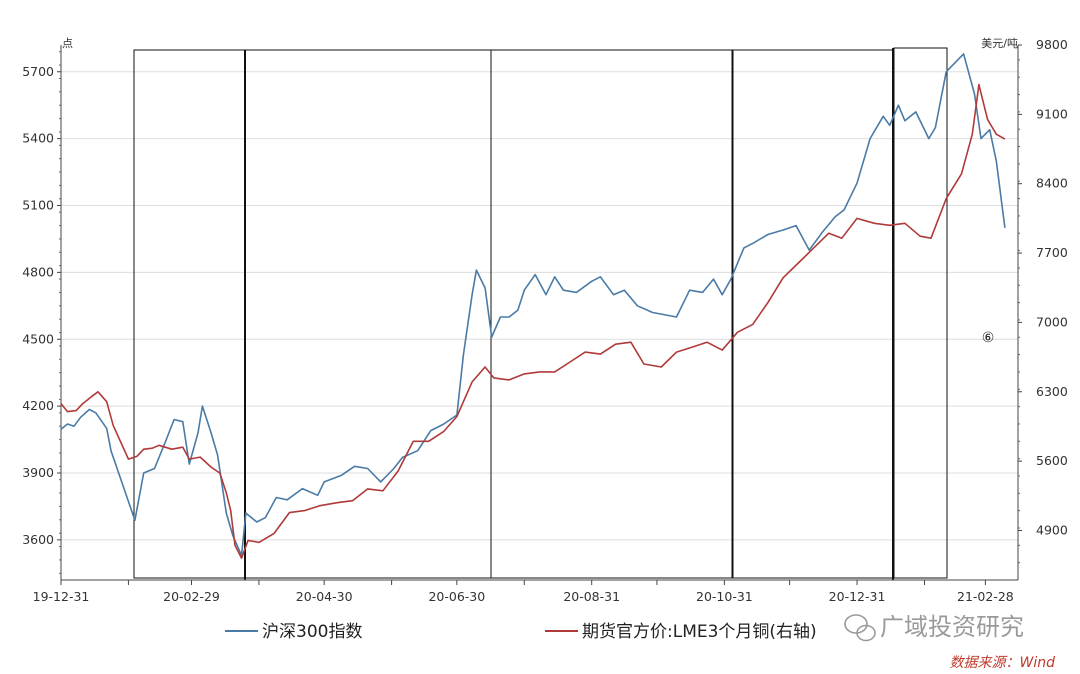 The image size is (1080, 674). What do you see at coordinates (1052, 460) in the screenshot?
I see `right-tick-label-1: 5600` at bounding box center [1052, 460].